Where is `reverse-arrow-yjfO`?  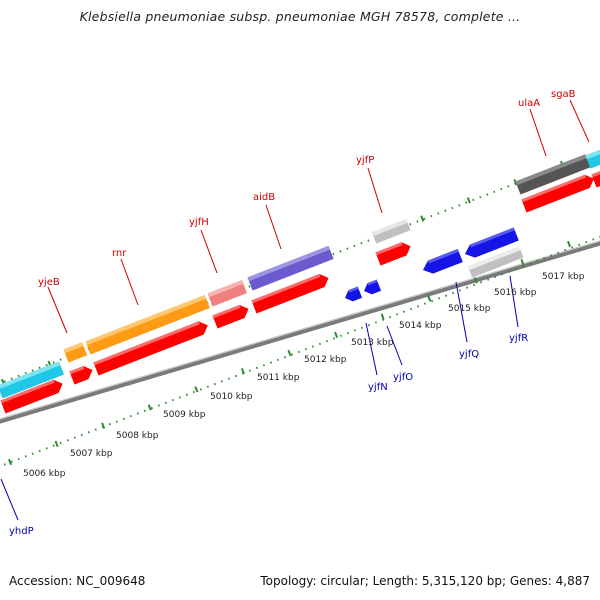 reverse-arrow-yjfO is located at coordinates (372, 288).